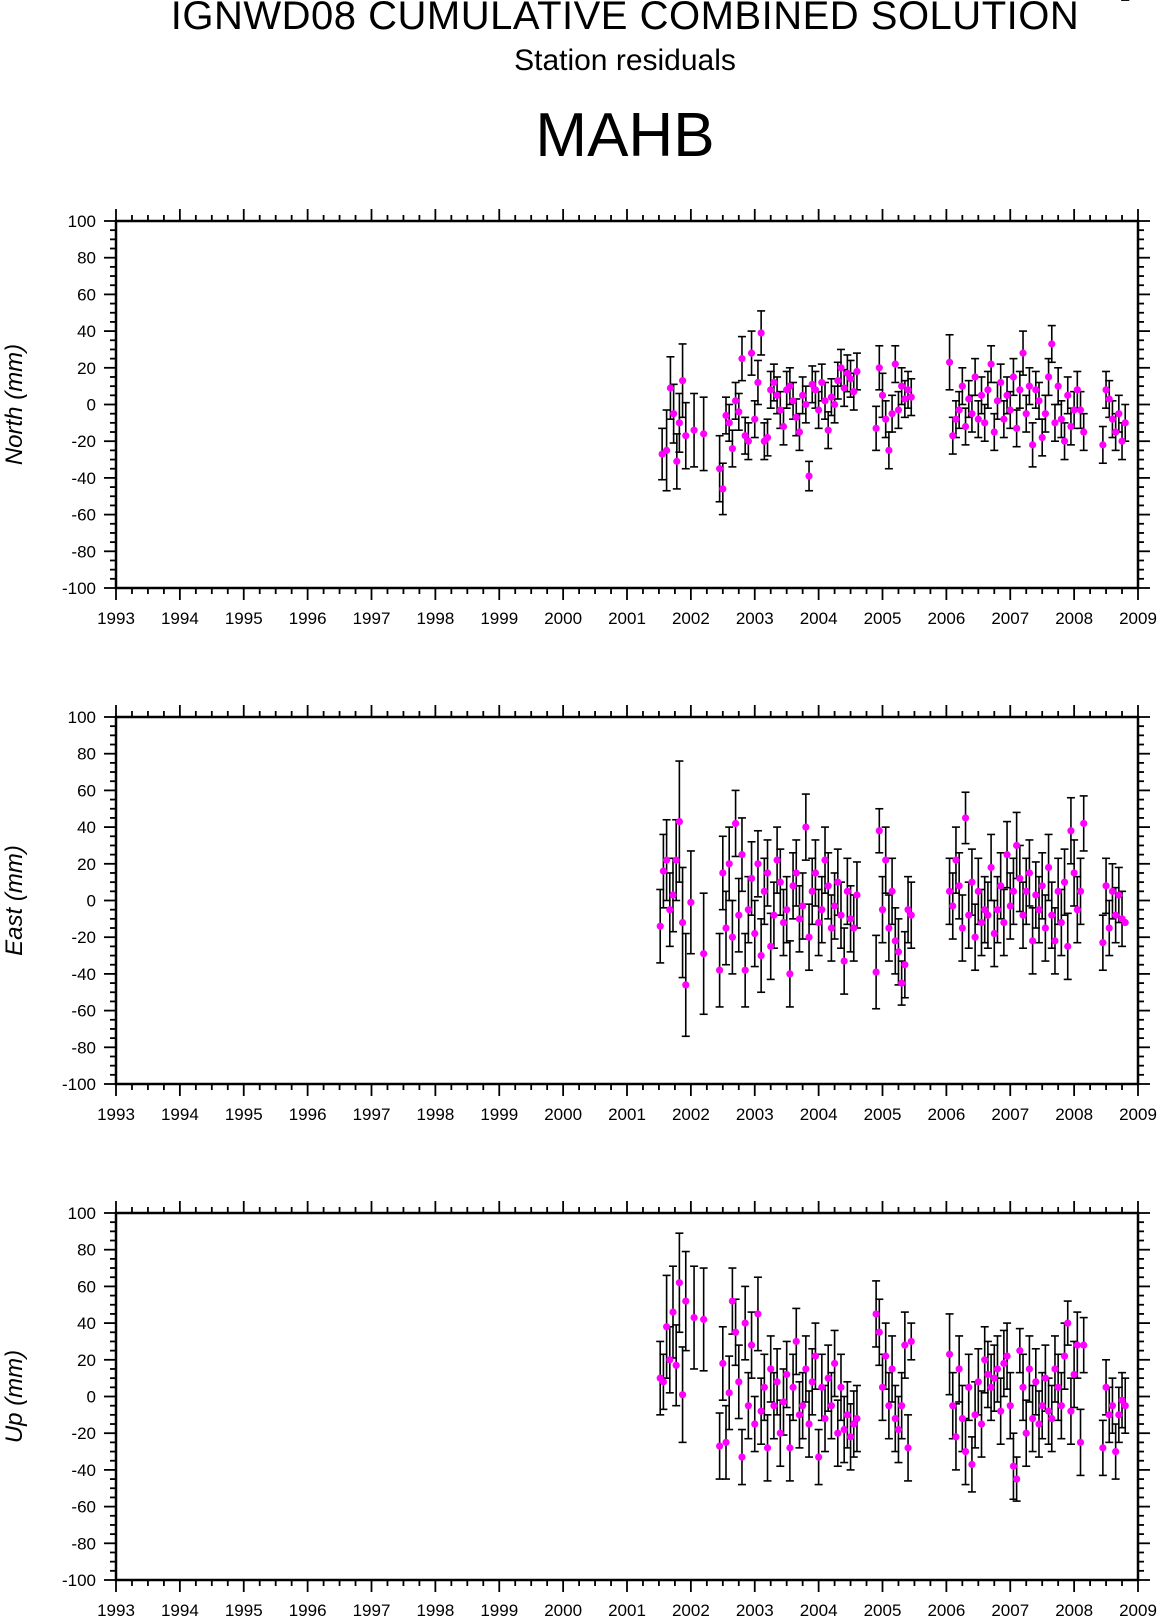 The image size is (1160, 1621). What do you see at coordinates (79, 1580) in the screenshot?
I see `up-ytick-label: -100` at bounding box center [79, 1580].